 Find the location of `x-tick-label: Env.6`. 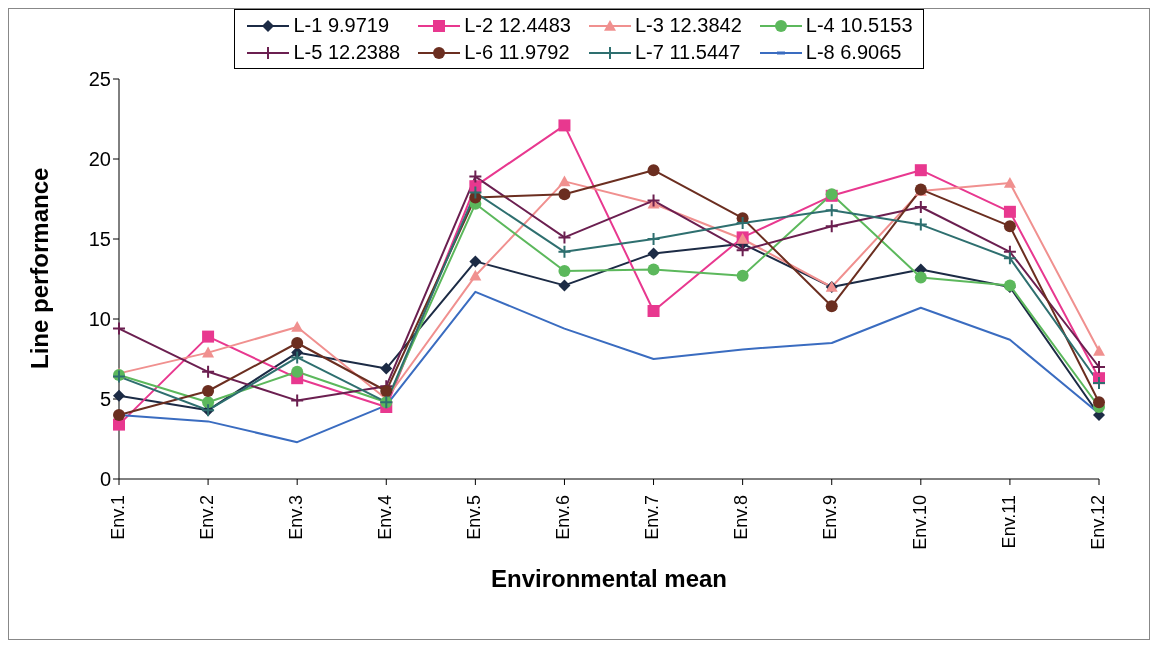

x-tick-label: Env.6 is located at coordinates (563, 517).